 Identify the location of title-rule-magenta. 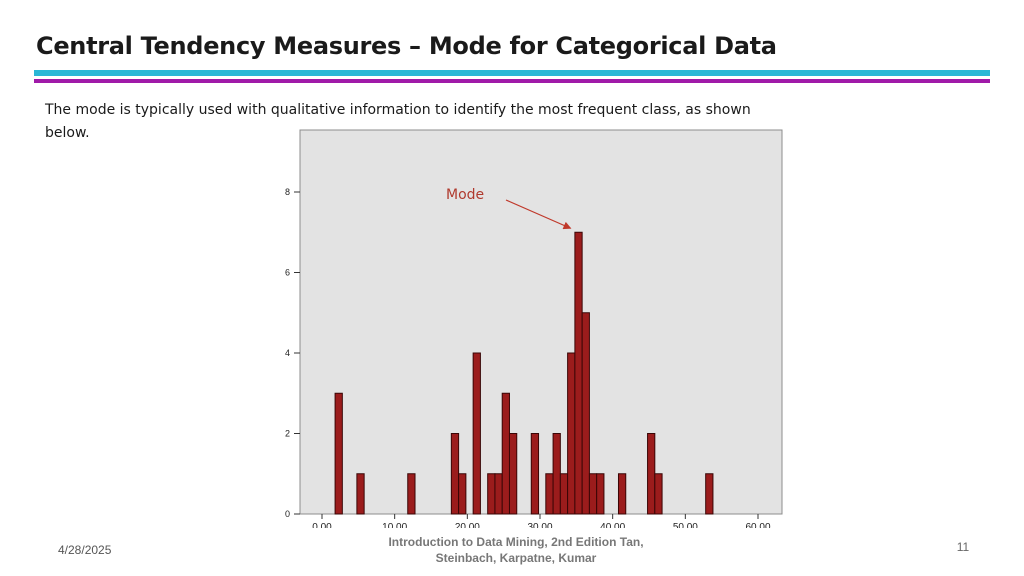
(512, 81).